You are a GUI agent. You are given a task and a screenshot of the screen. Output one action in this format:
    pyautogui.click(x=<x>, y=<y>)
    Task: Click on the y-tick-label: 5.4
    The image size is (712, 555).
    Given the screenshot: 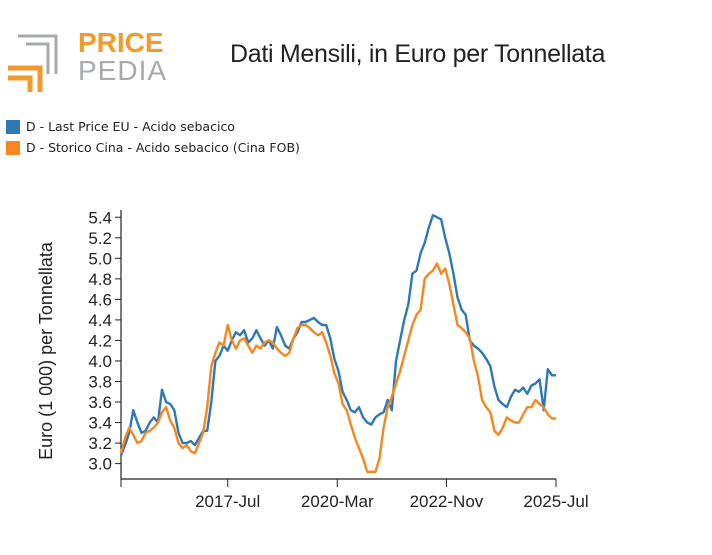 What is the action you would take?
    pyautogui.click(x=100, y=217)
    